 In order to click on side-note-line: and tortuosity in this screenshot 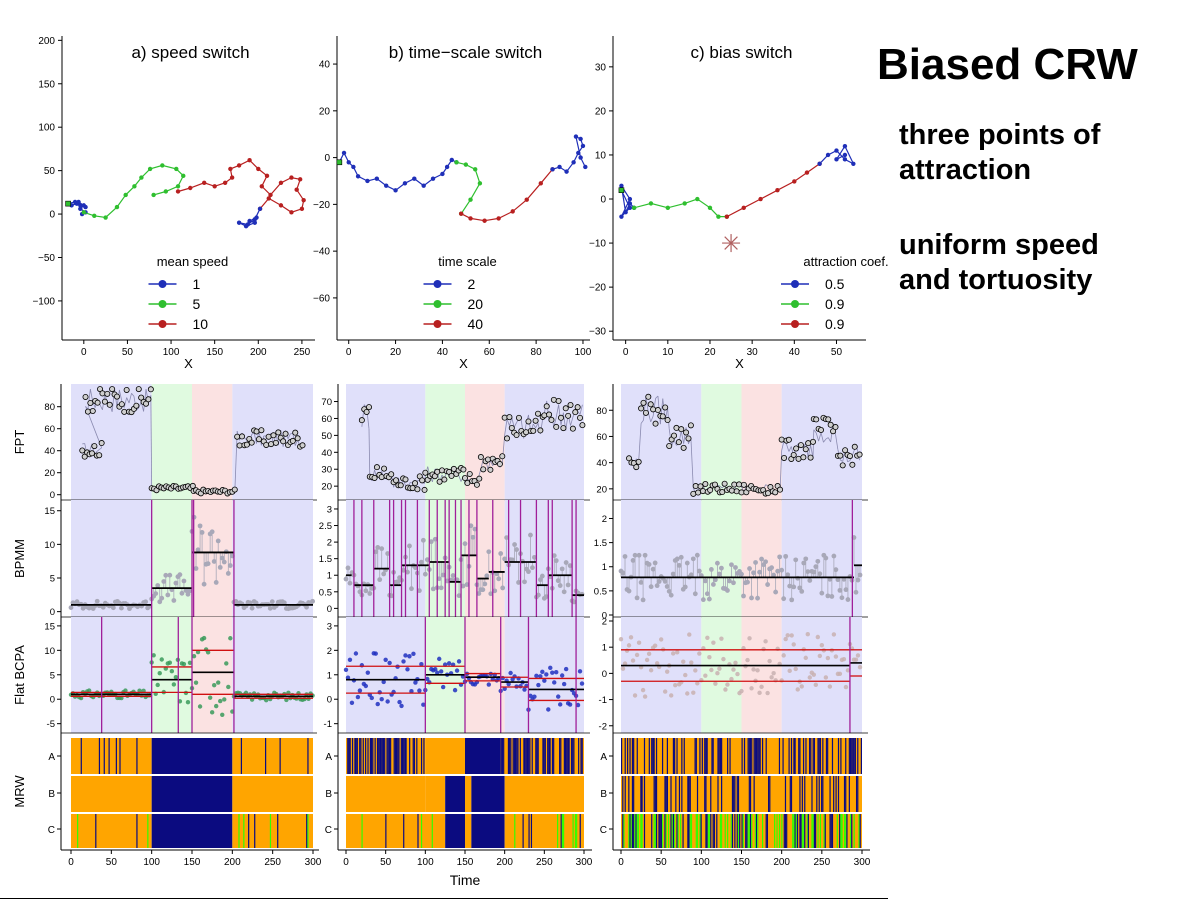, I will do `click(996, 280)`.